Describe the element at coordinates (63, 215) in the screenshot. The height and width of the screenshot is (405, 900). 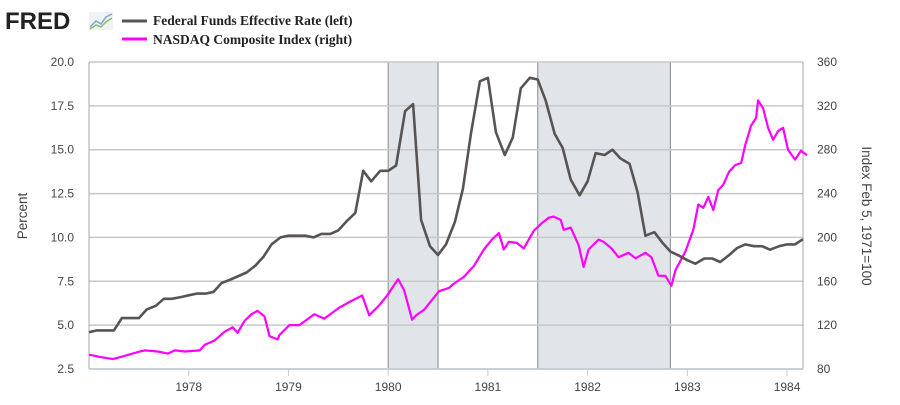
I see `y-axis-left: 2.5 5.0 7.5 10.0 12.5 15.0 17.5 20.0` at that location.